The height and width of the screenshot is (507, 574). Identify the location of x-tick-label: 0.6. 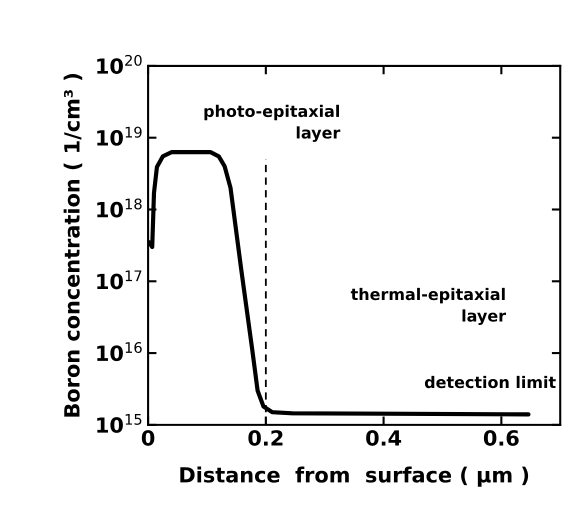
(501, 438).